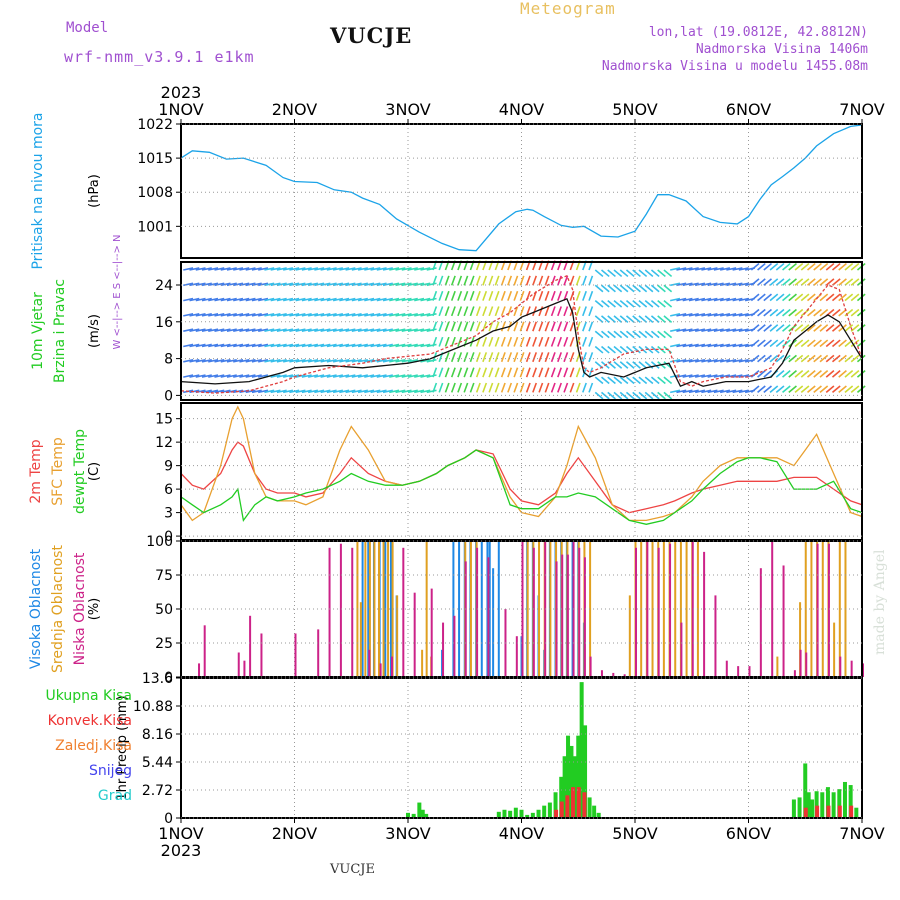  What do you see at coordinates (634, 109) in the screenshot?
I see `x-tick-label-top: 5NOV` at bounding box center [634, 109].